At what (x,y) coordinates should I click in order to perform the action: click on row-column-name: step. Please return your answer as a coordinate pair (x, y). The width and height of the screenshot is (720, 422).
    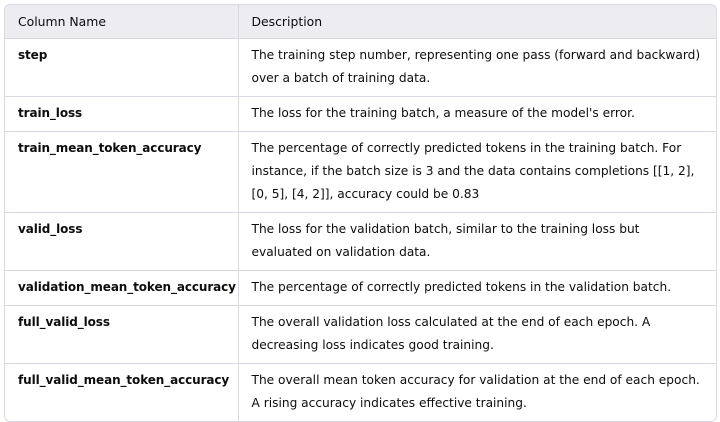
    Looking at the image, I should click on (33, 55).